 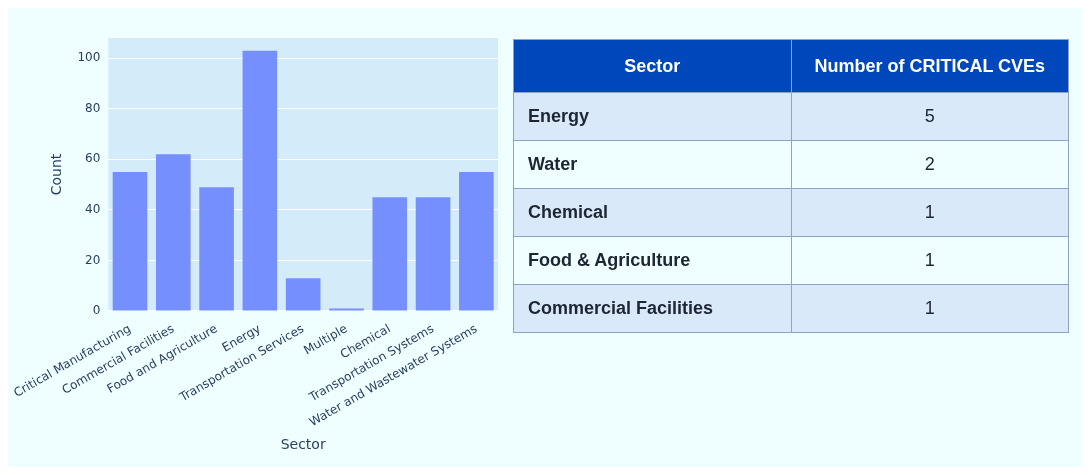 What do you see at coordinates (652, 212) in the screenshot?
I see `category-label: Chemical` at bounding box center [652, 212].